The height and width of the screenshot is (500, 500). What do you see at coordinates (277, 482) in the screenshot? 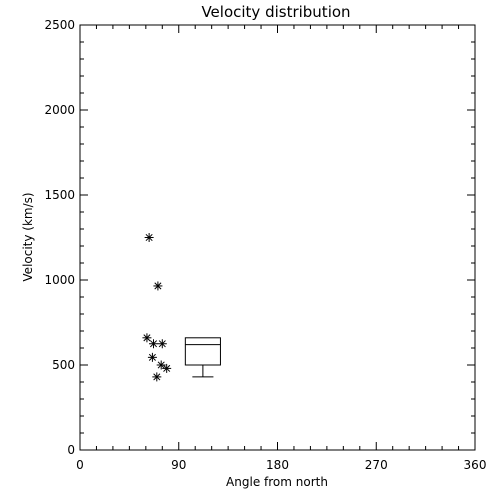
I see `x-axis-label: Angle from north` at bounding box center [277, 482].